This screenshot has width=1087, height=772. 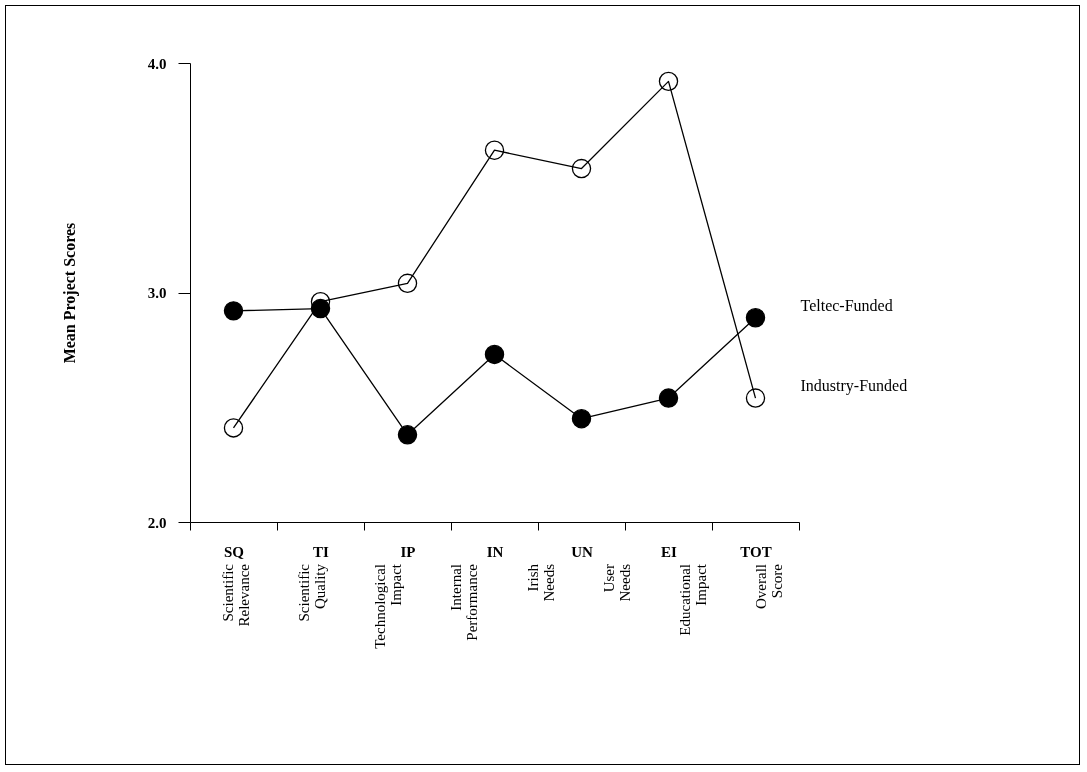 What do you see at coordinates (69, 293) in the screenshot?
I see `y-axis-title: Mean Project Scores` at bounding box center [69, 293].